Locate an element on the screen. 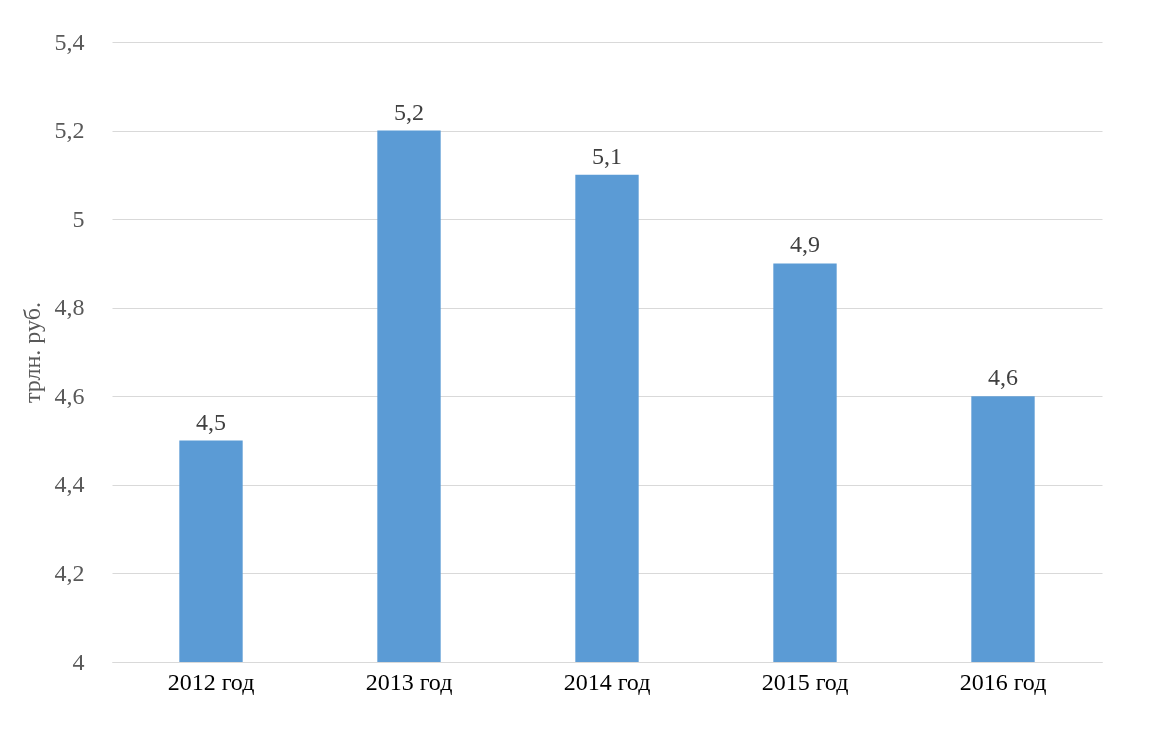 This screenshot has width=1152, height=749. data-label: 4,5 is located at coordinates (211, 421).